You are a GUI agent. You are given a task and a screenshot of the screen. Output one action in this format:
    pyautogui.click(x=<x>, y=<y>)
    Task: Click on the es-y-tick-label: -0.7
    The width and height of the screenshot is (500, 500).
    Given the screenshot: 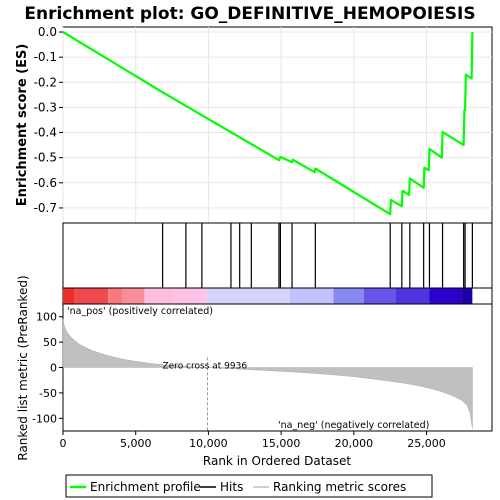 What is the action you would take?
    pyautogui.click(x=45, y=208)
    